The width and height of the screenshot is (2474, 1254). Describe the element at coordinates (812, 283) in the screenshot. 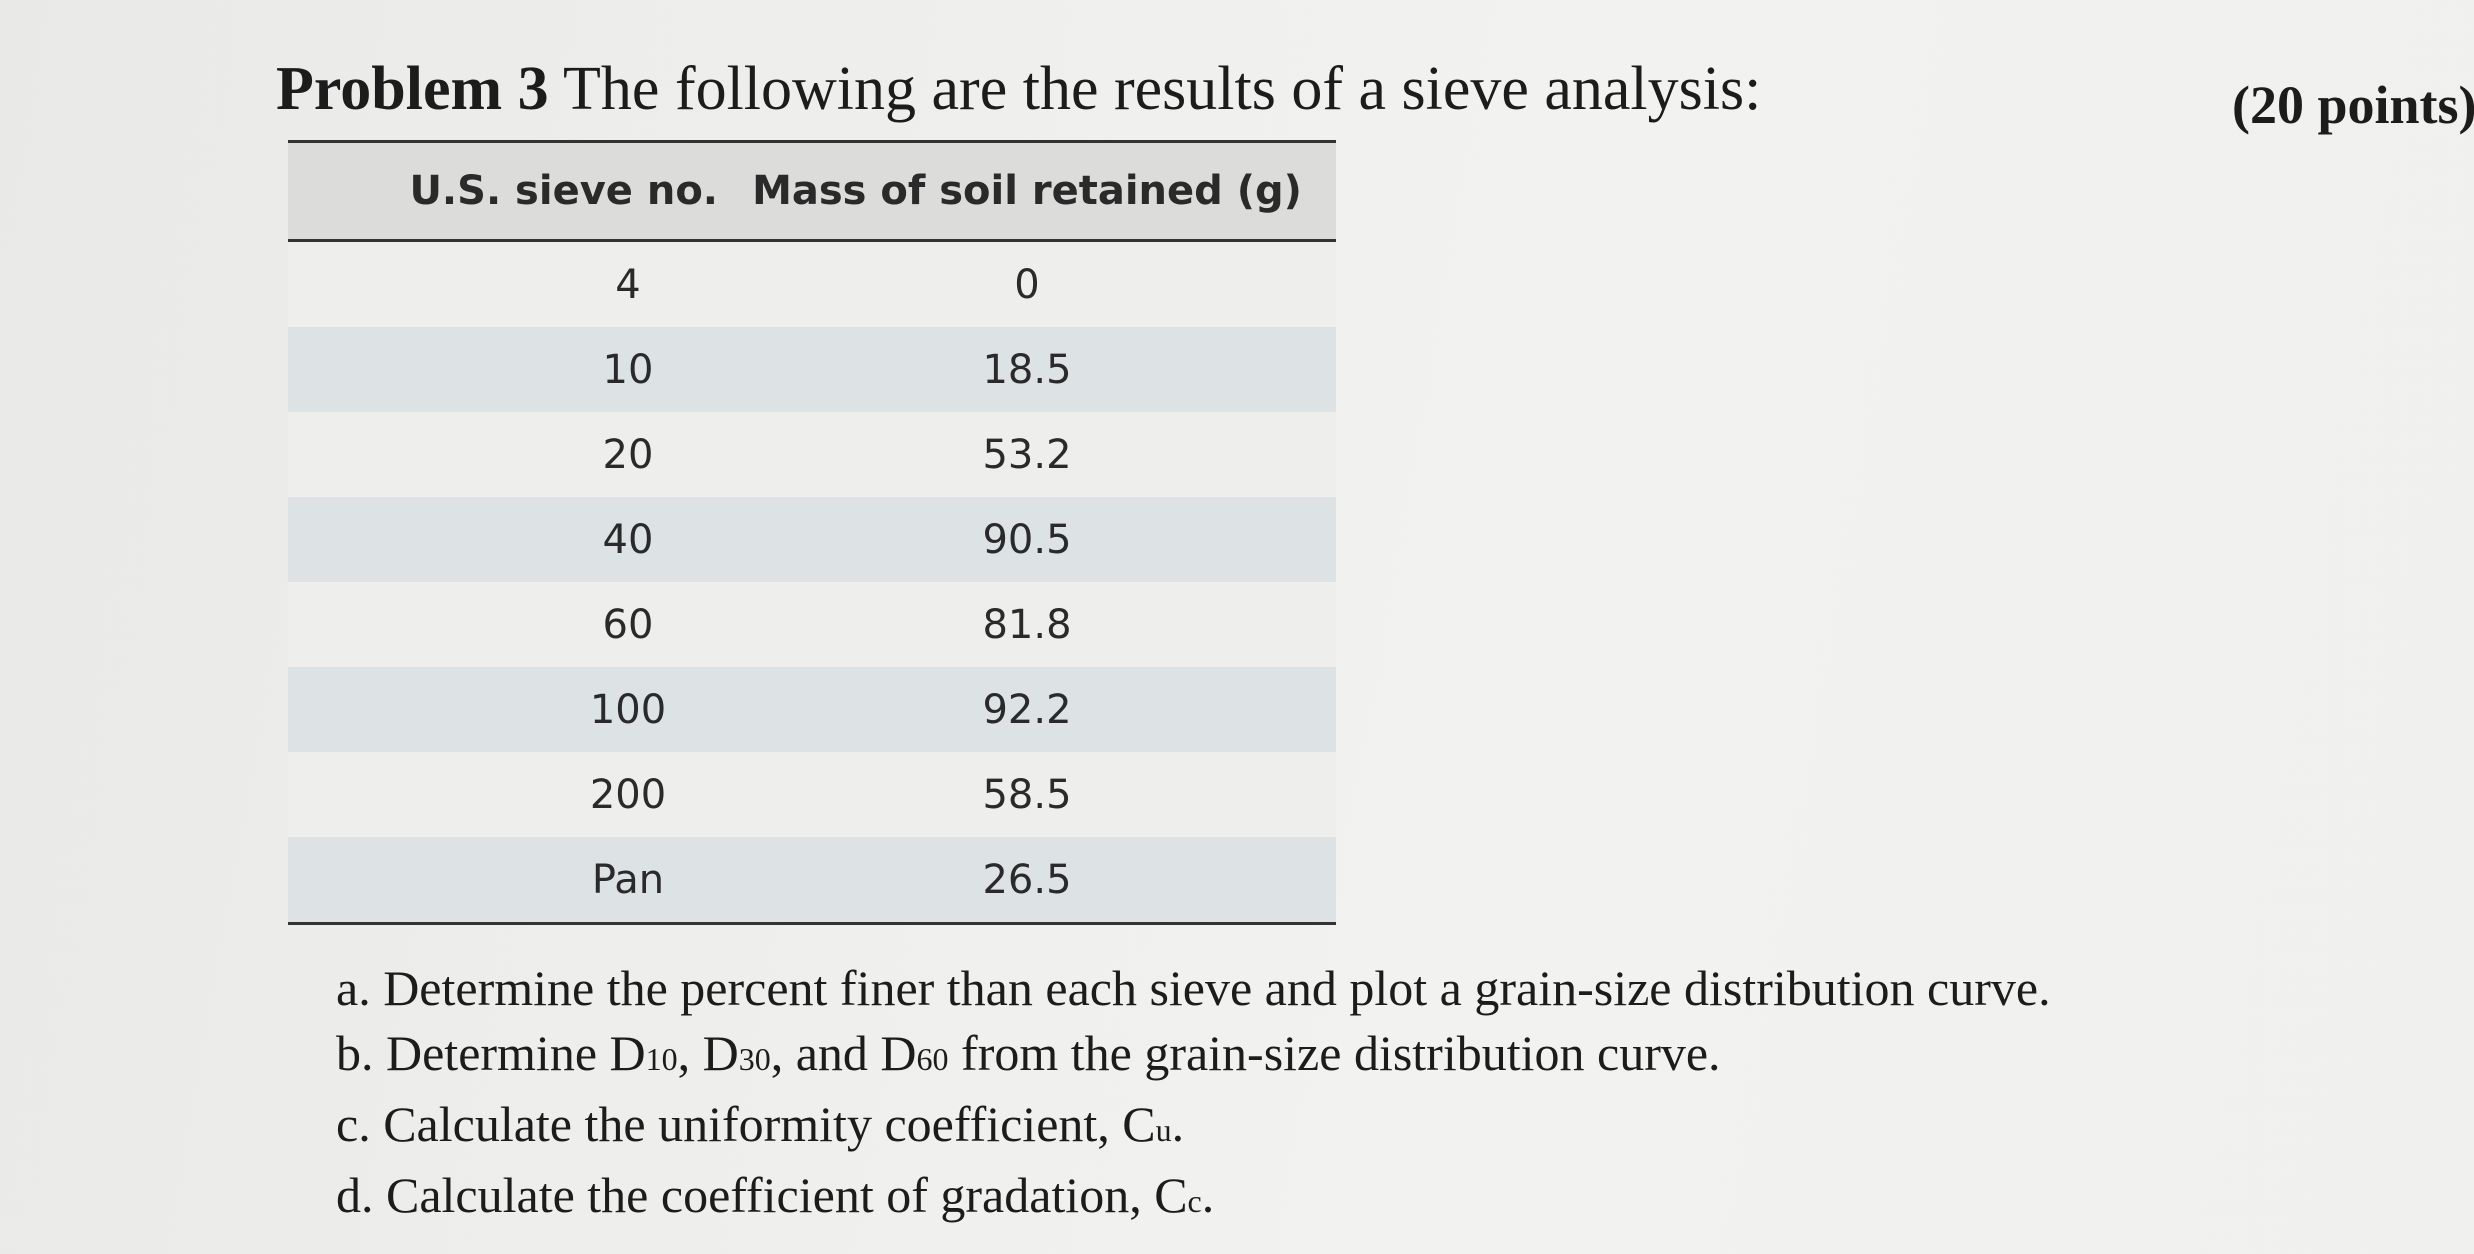

I see `table-row: 4 0` at that location.